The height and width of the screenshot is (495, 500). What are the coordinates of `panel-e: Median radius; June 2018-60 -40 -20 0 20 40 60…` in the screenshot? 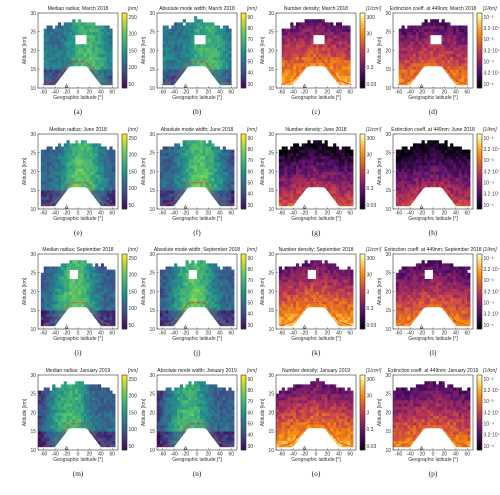 It's located at (80, 182).